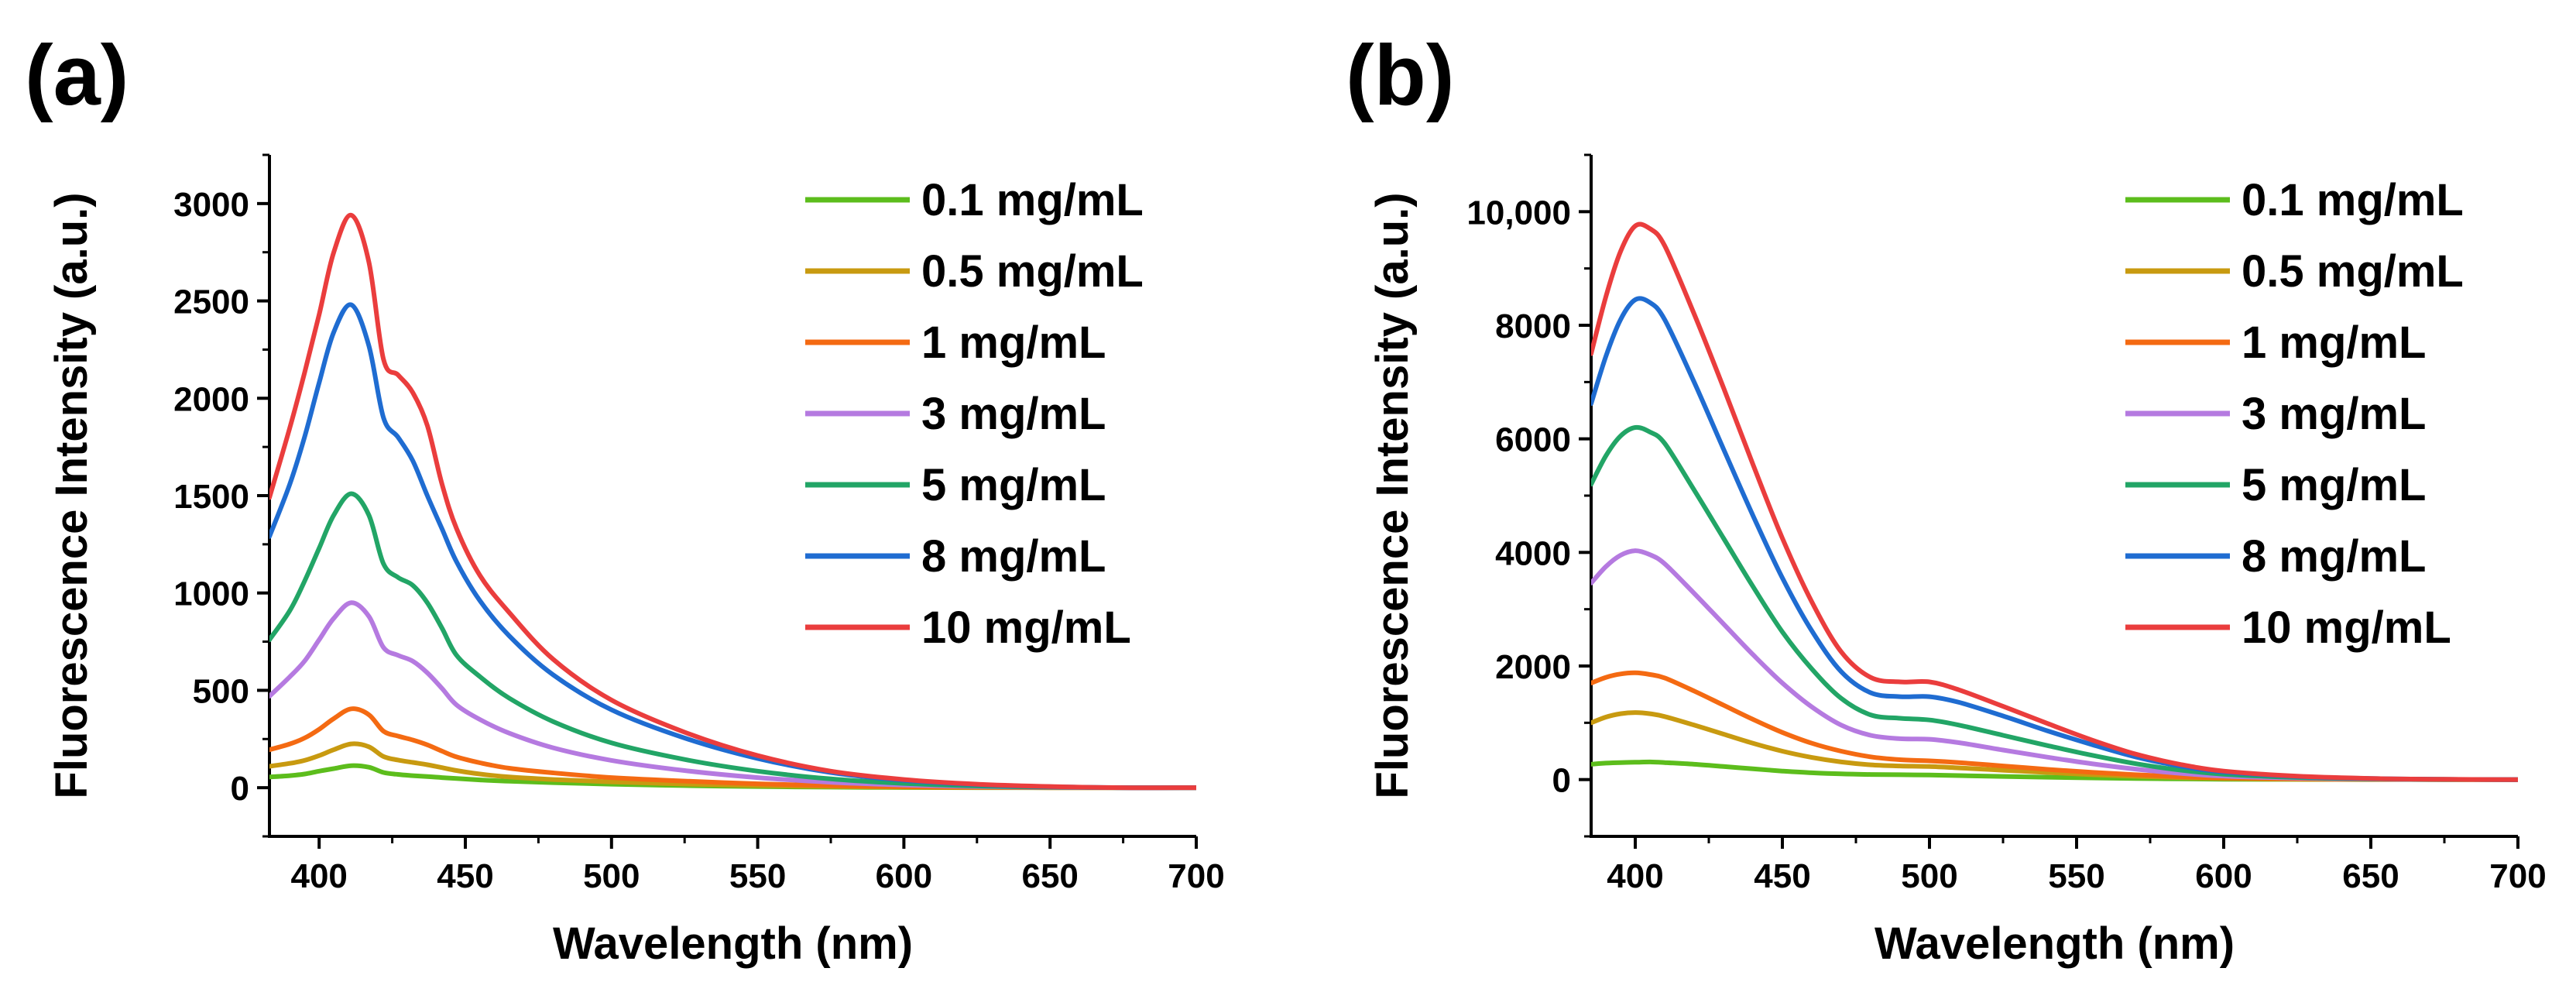  What do you see at coordinates (1400, 75) in the screenshot?
I see `panel-label: (b)` at bounding box center [1400, 75].